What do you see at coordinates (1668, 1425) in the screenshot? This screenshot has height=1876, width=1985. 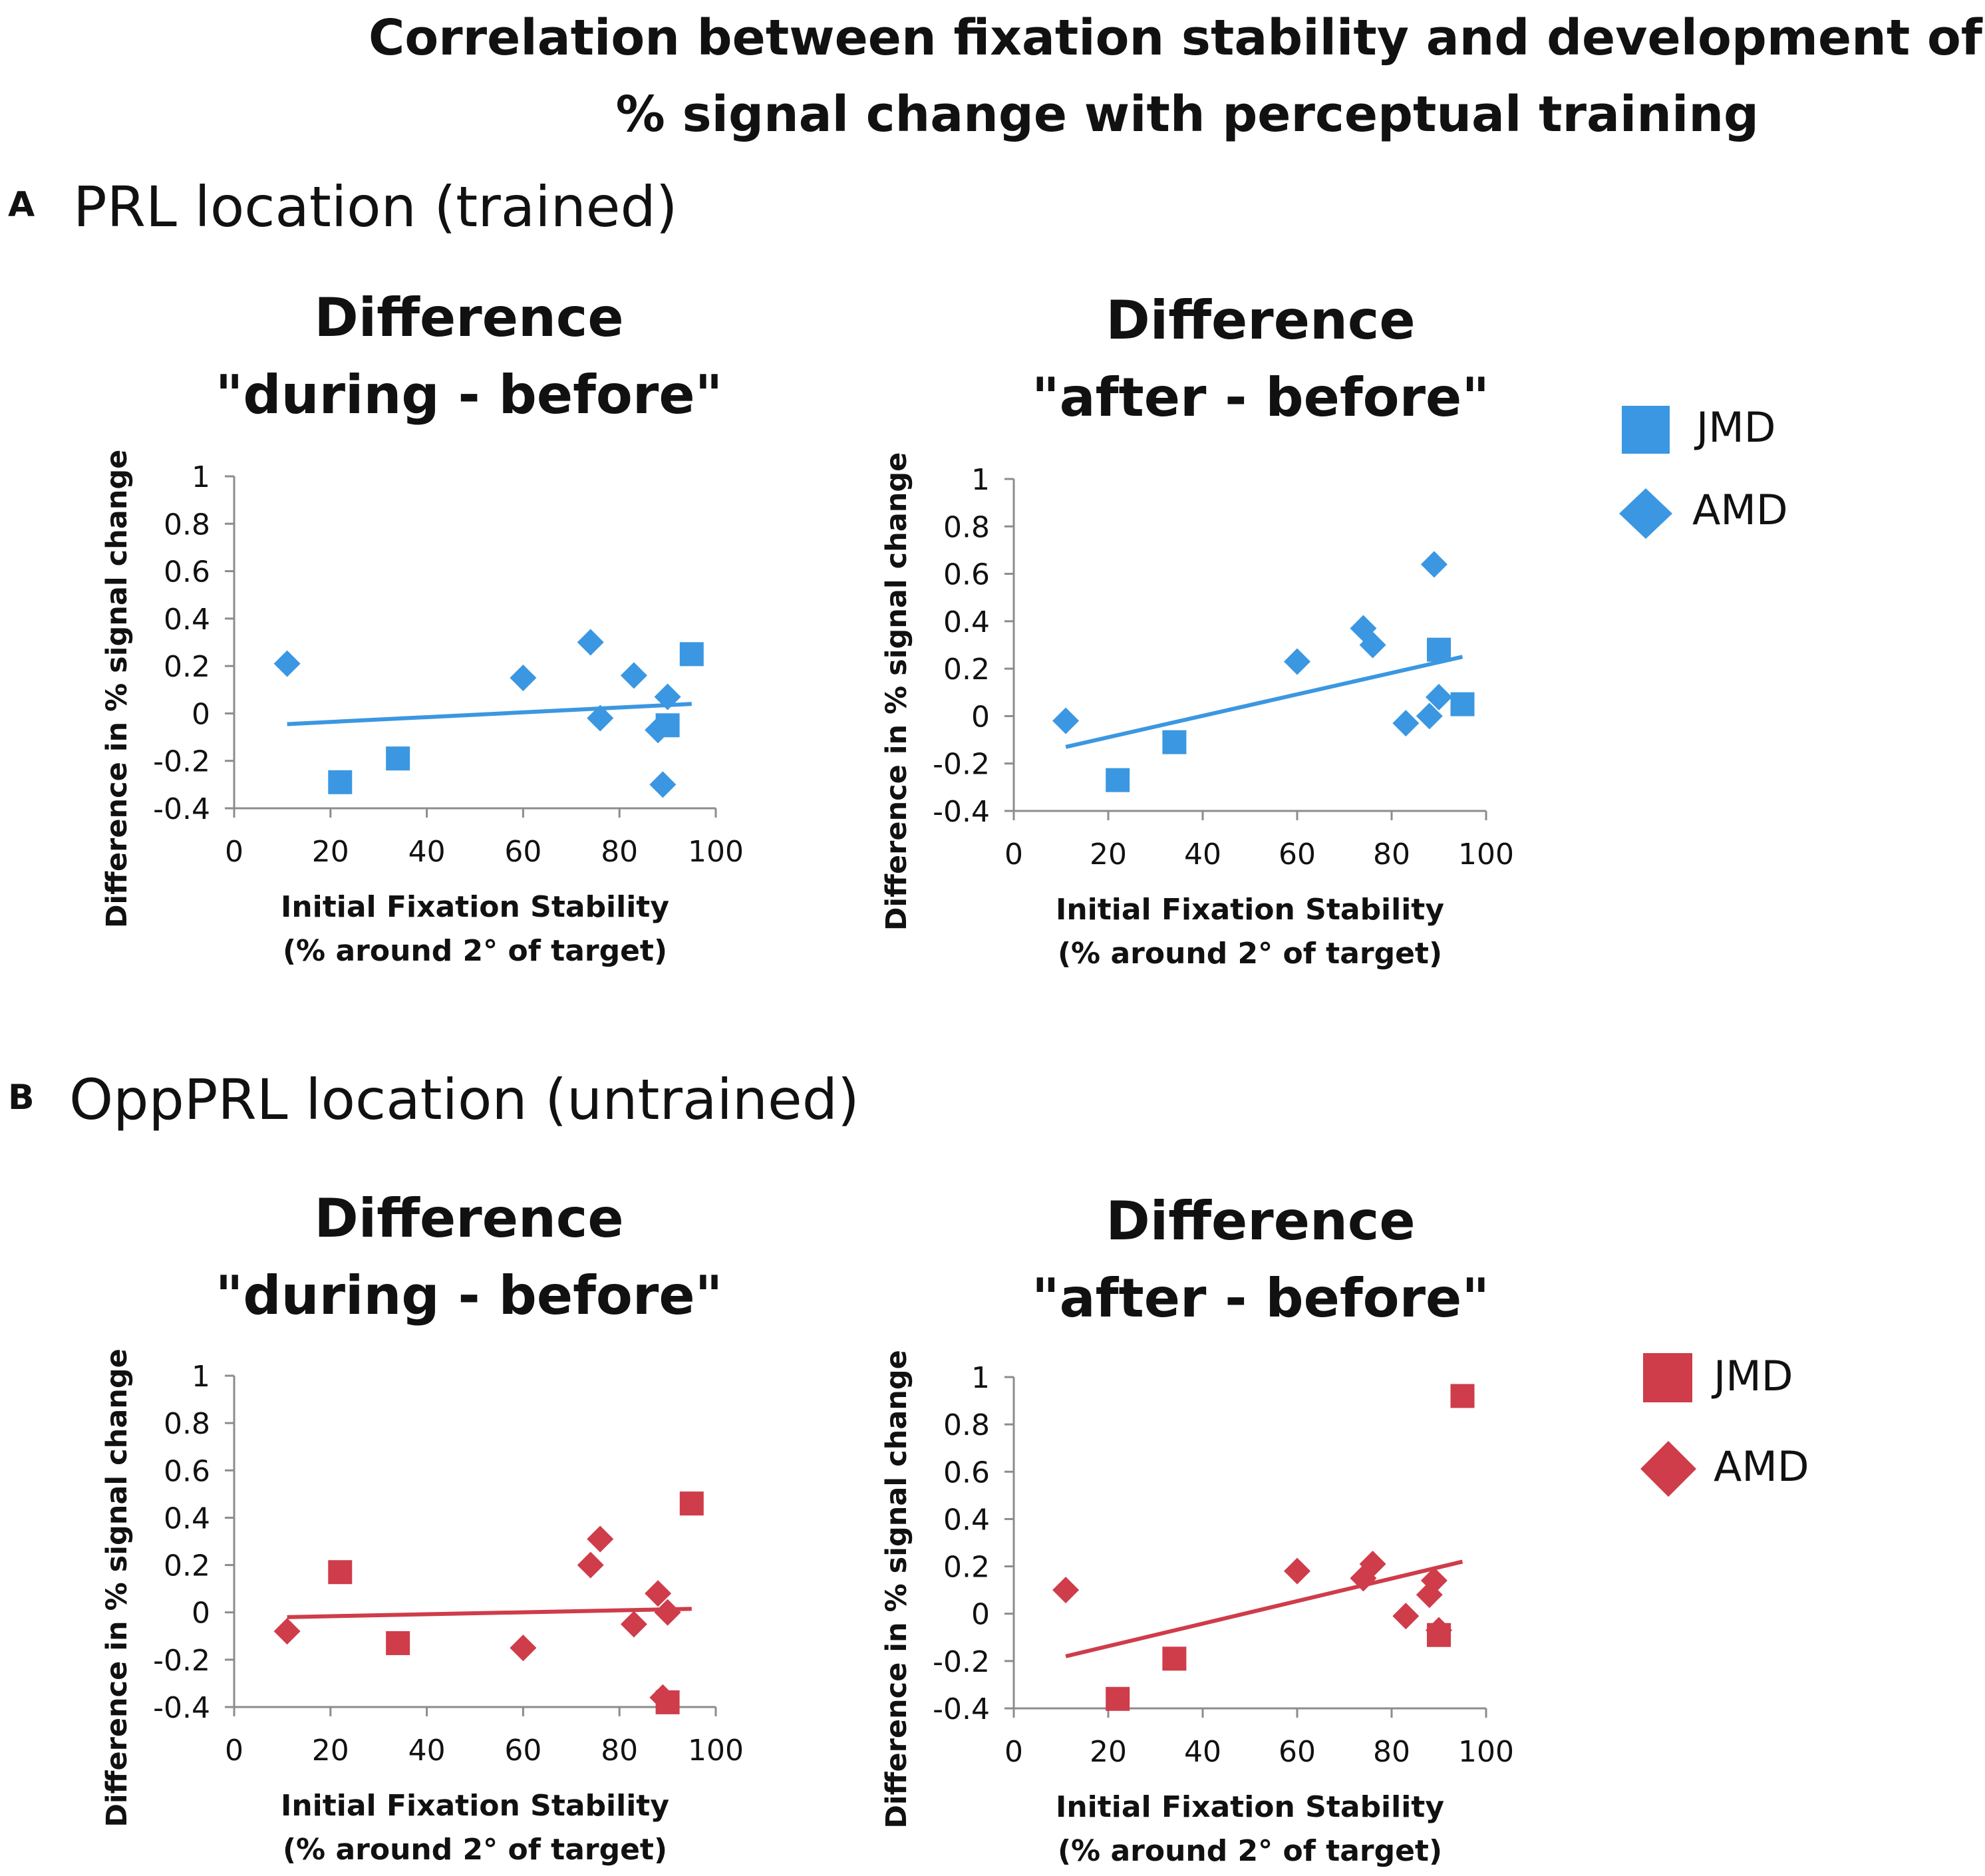 I see `legend-b-markers` at bounding box center [1668, 1425].